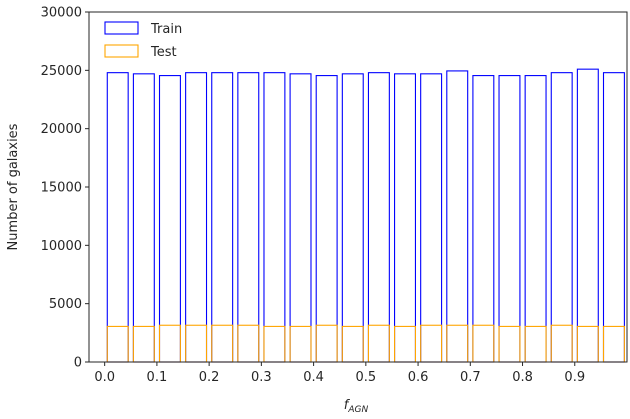 This screenshot has width=630, height=419. I want to click on x-tick-label-0: 0.0, so click(104, 377).